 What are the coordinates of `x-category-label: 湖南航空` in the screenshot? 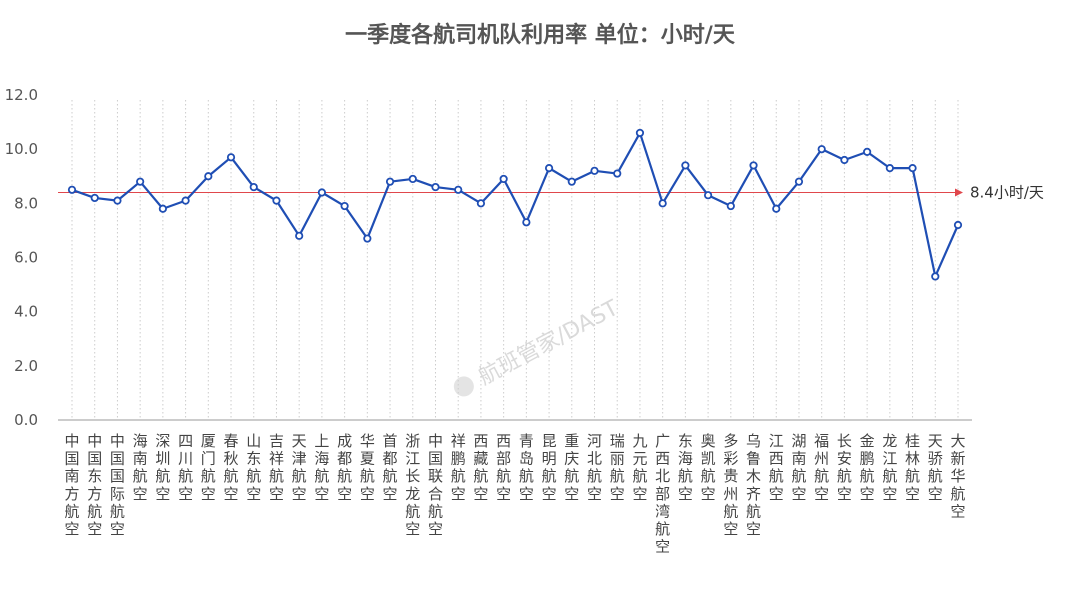 It's located at (798, 467).